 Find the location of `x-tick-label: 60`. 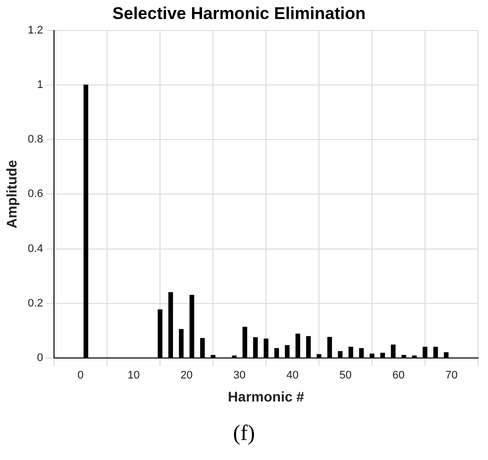

x-tick-label: 60 is located at coordinates (398, 376).